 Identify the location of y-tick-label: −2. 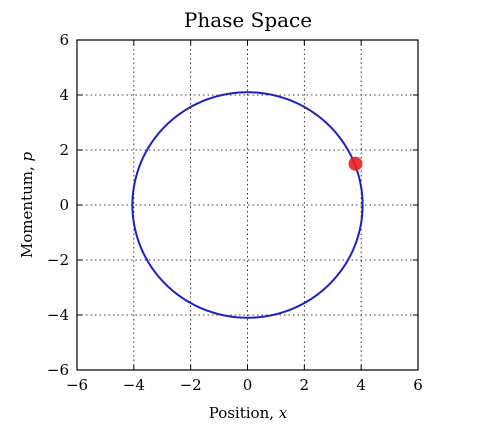
(58, 260).